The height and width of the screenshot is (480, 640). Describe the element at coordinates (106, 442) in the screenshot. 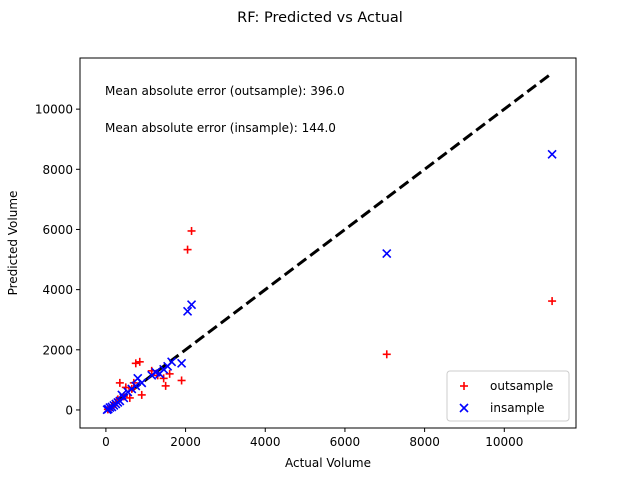

I see `x-tick-label: 0` at that location.